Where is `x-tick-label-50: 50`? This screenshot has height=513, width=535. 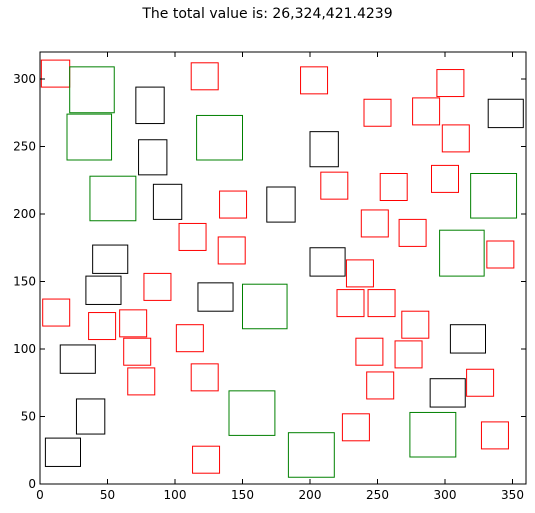
x-tick-label-50: 50 is located at coordinates (107, 495).